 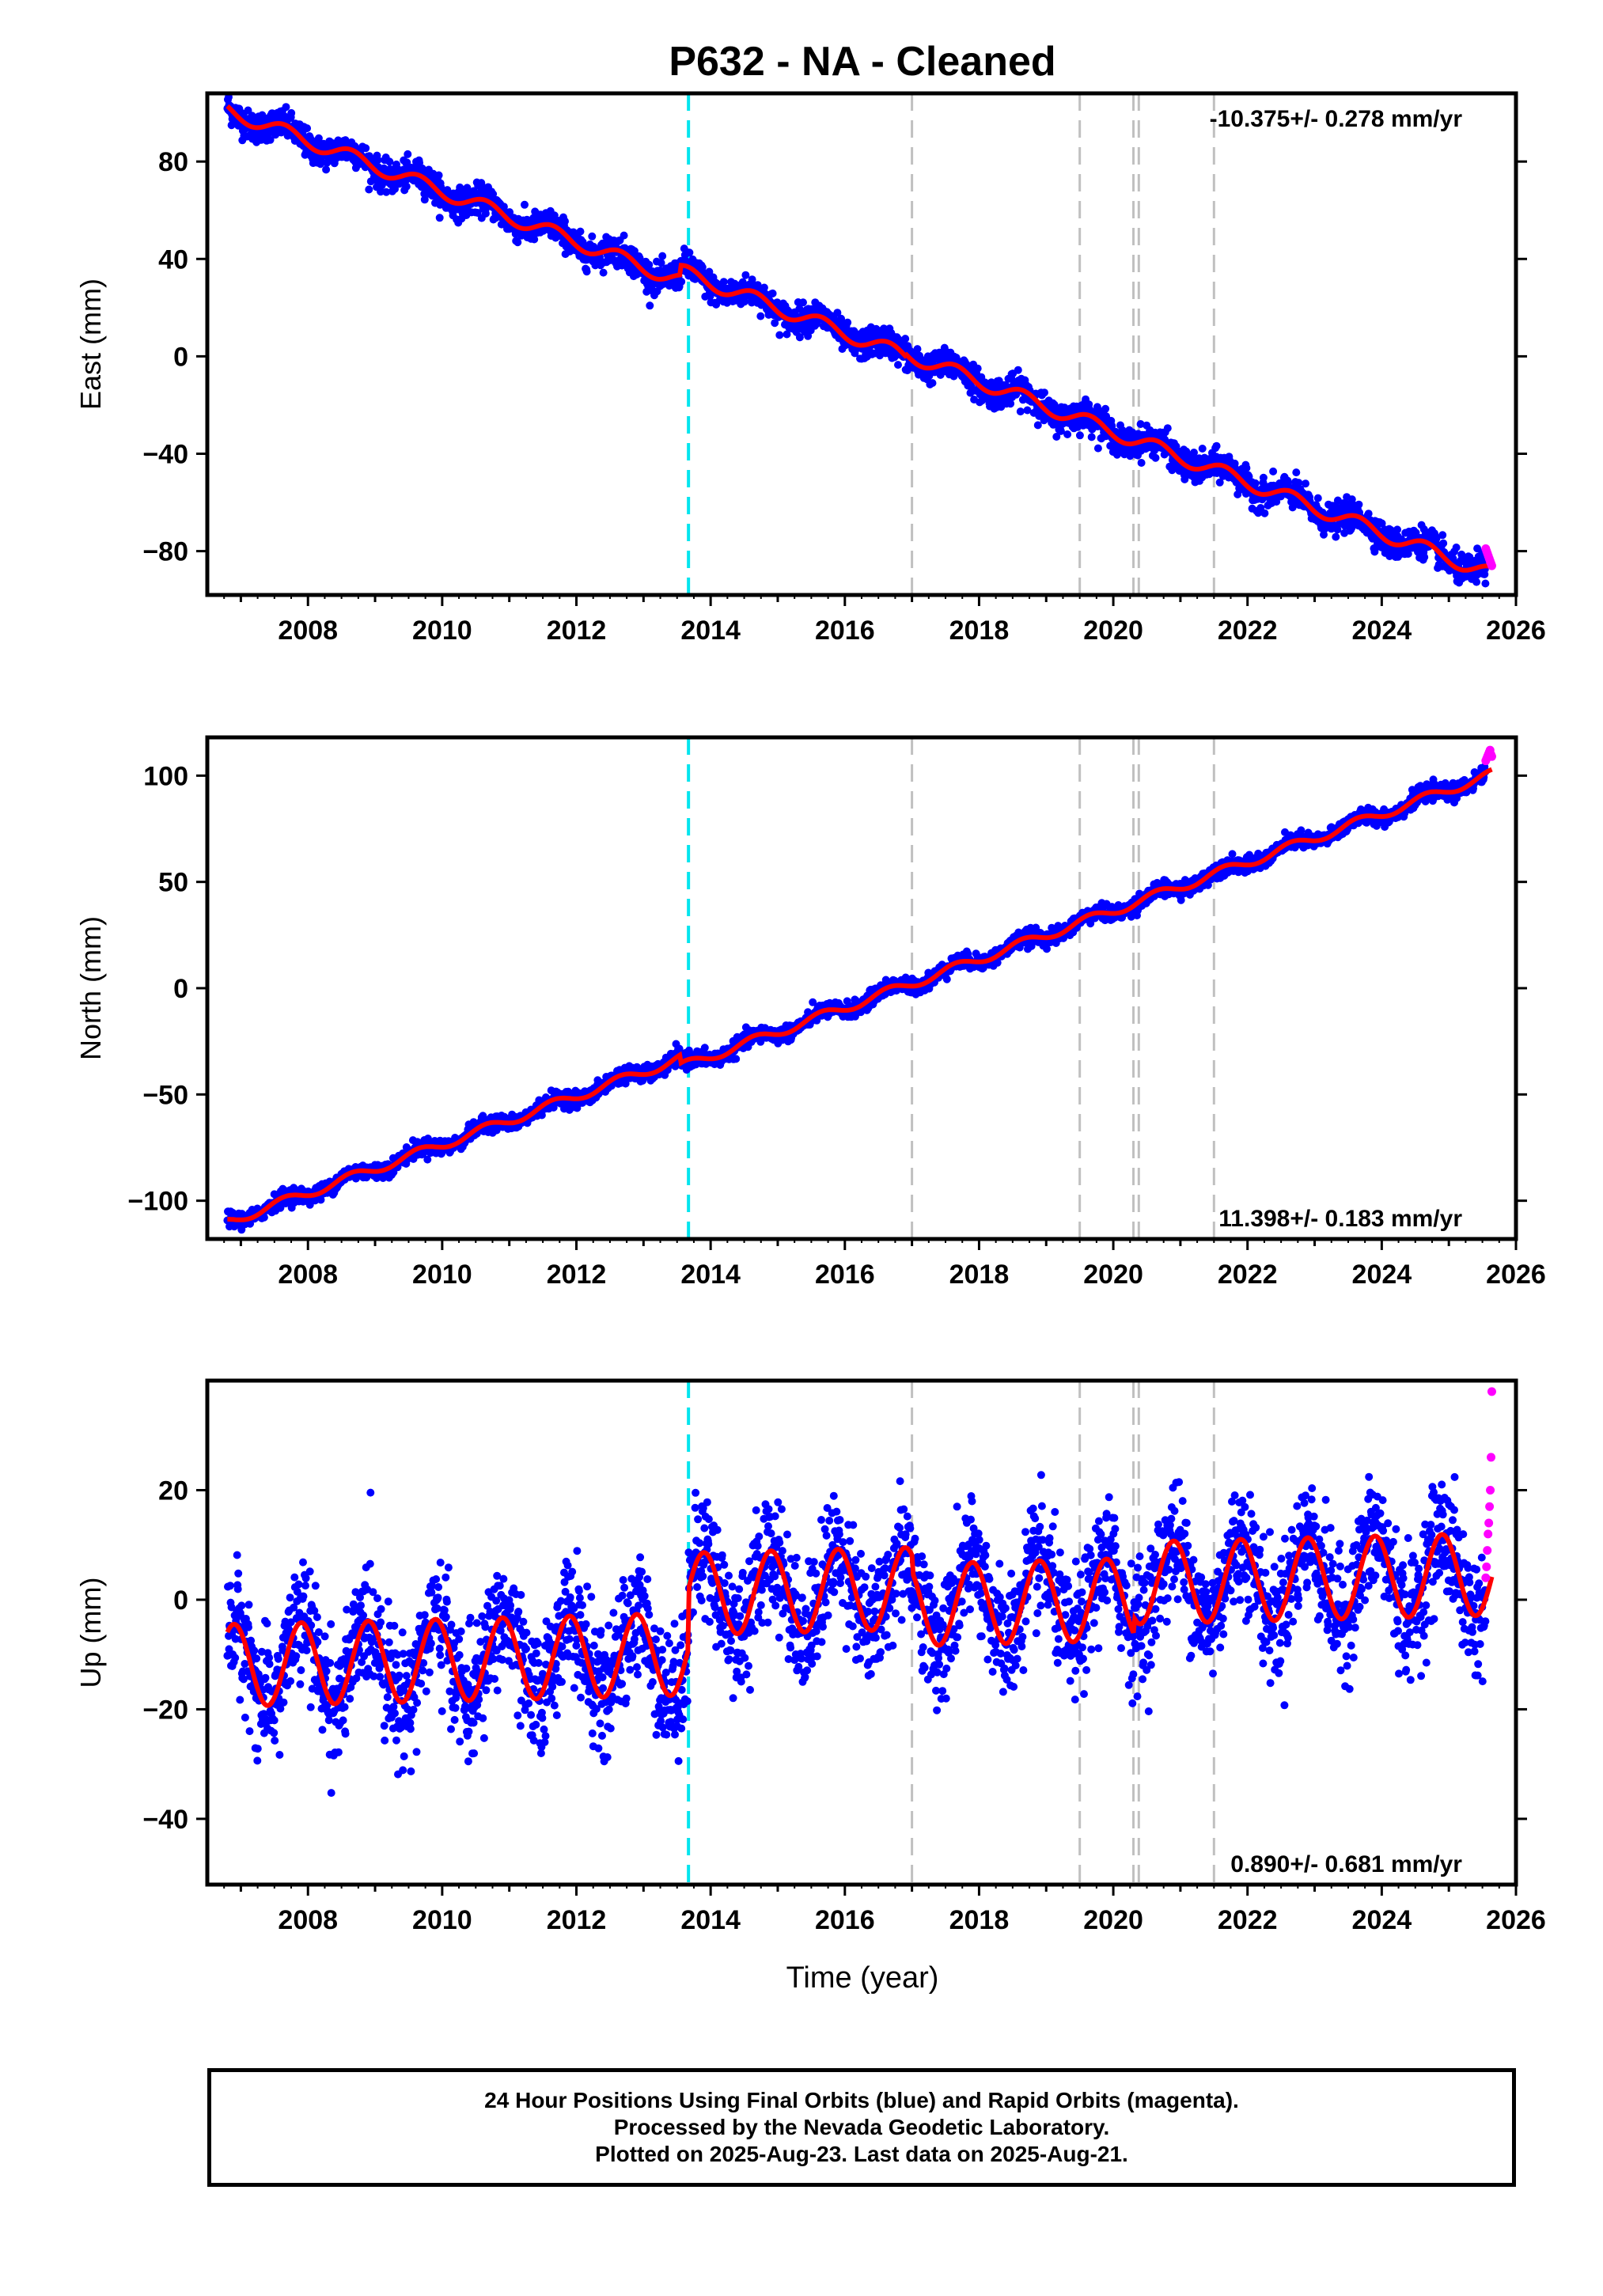 I want to click on y-tick-label: 20, so click(x=173, y=1491).